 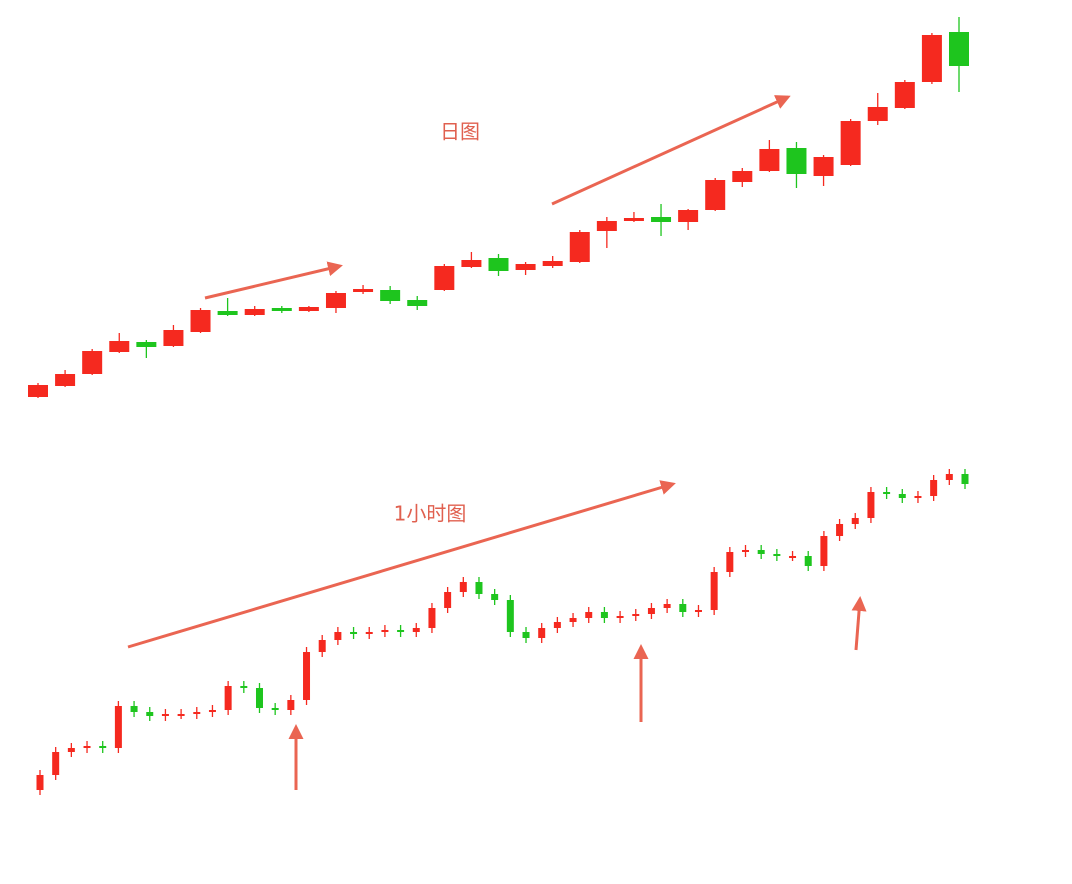 I want to click on annotation: 日图, so click(x=460, y=132).